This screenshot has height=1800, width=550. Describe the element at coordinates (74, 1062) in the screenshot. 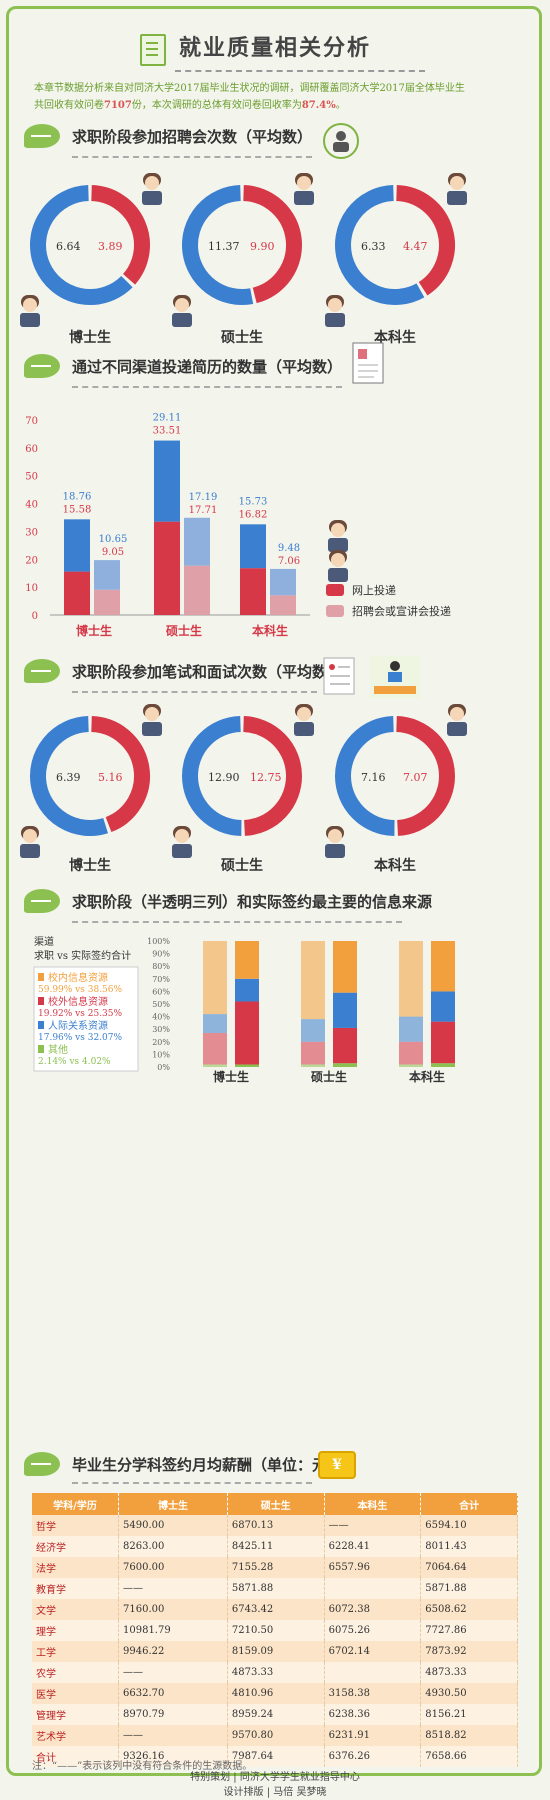

I see `legend-value: 2.14% vs 4.02%` at that location.